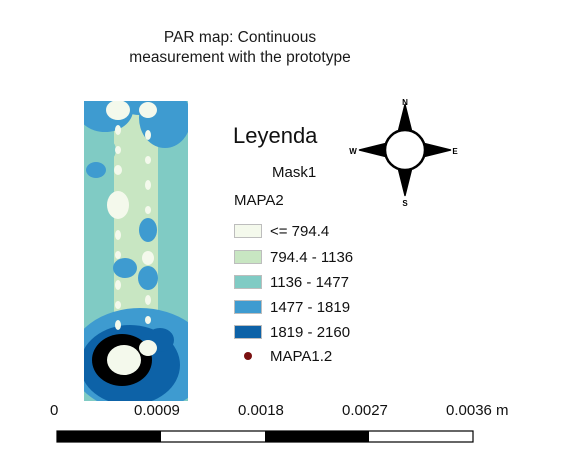  What do you see at coordinates (157, 410) in the screenshot?
I see `scale-tick-1: 0.0009` at bounding box center [157, 410].